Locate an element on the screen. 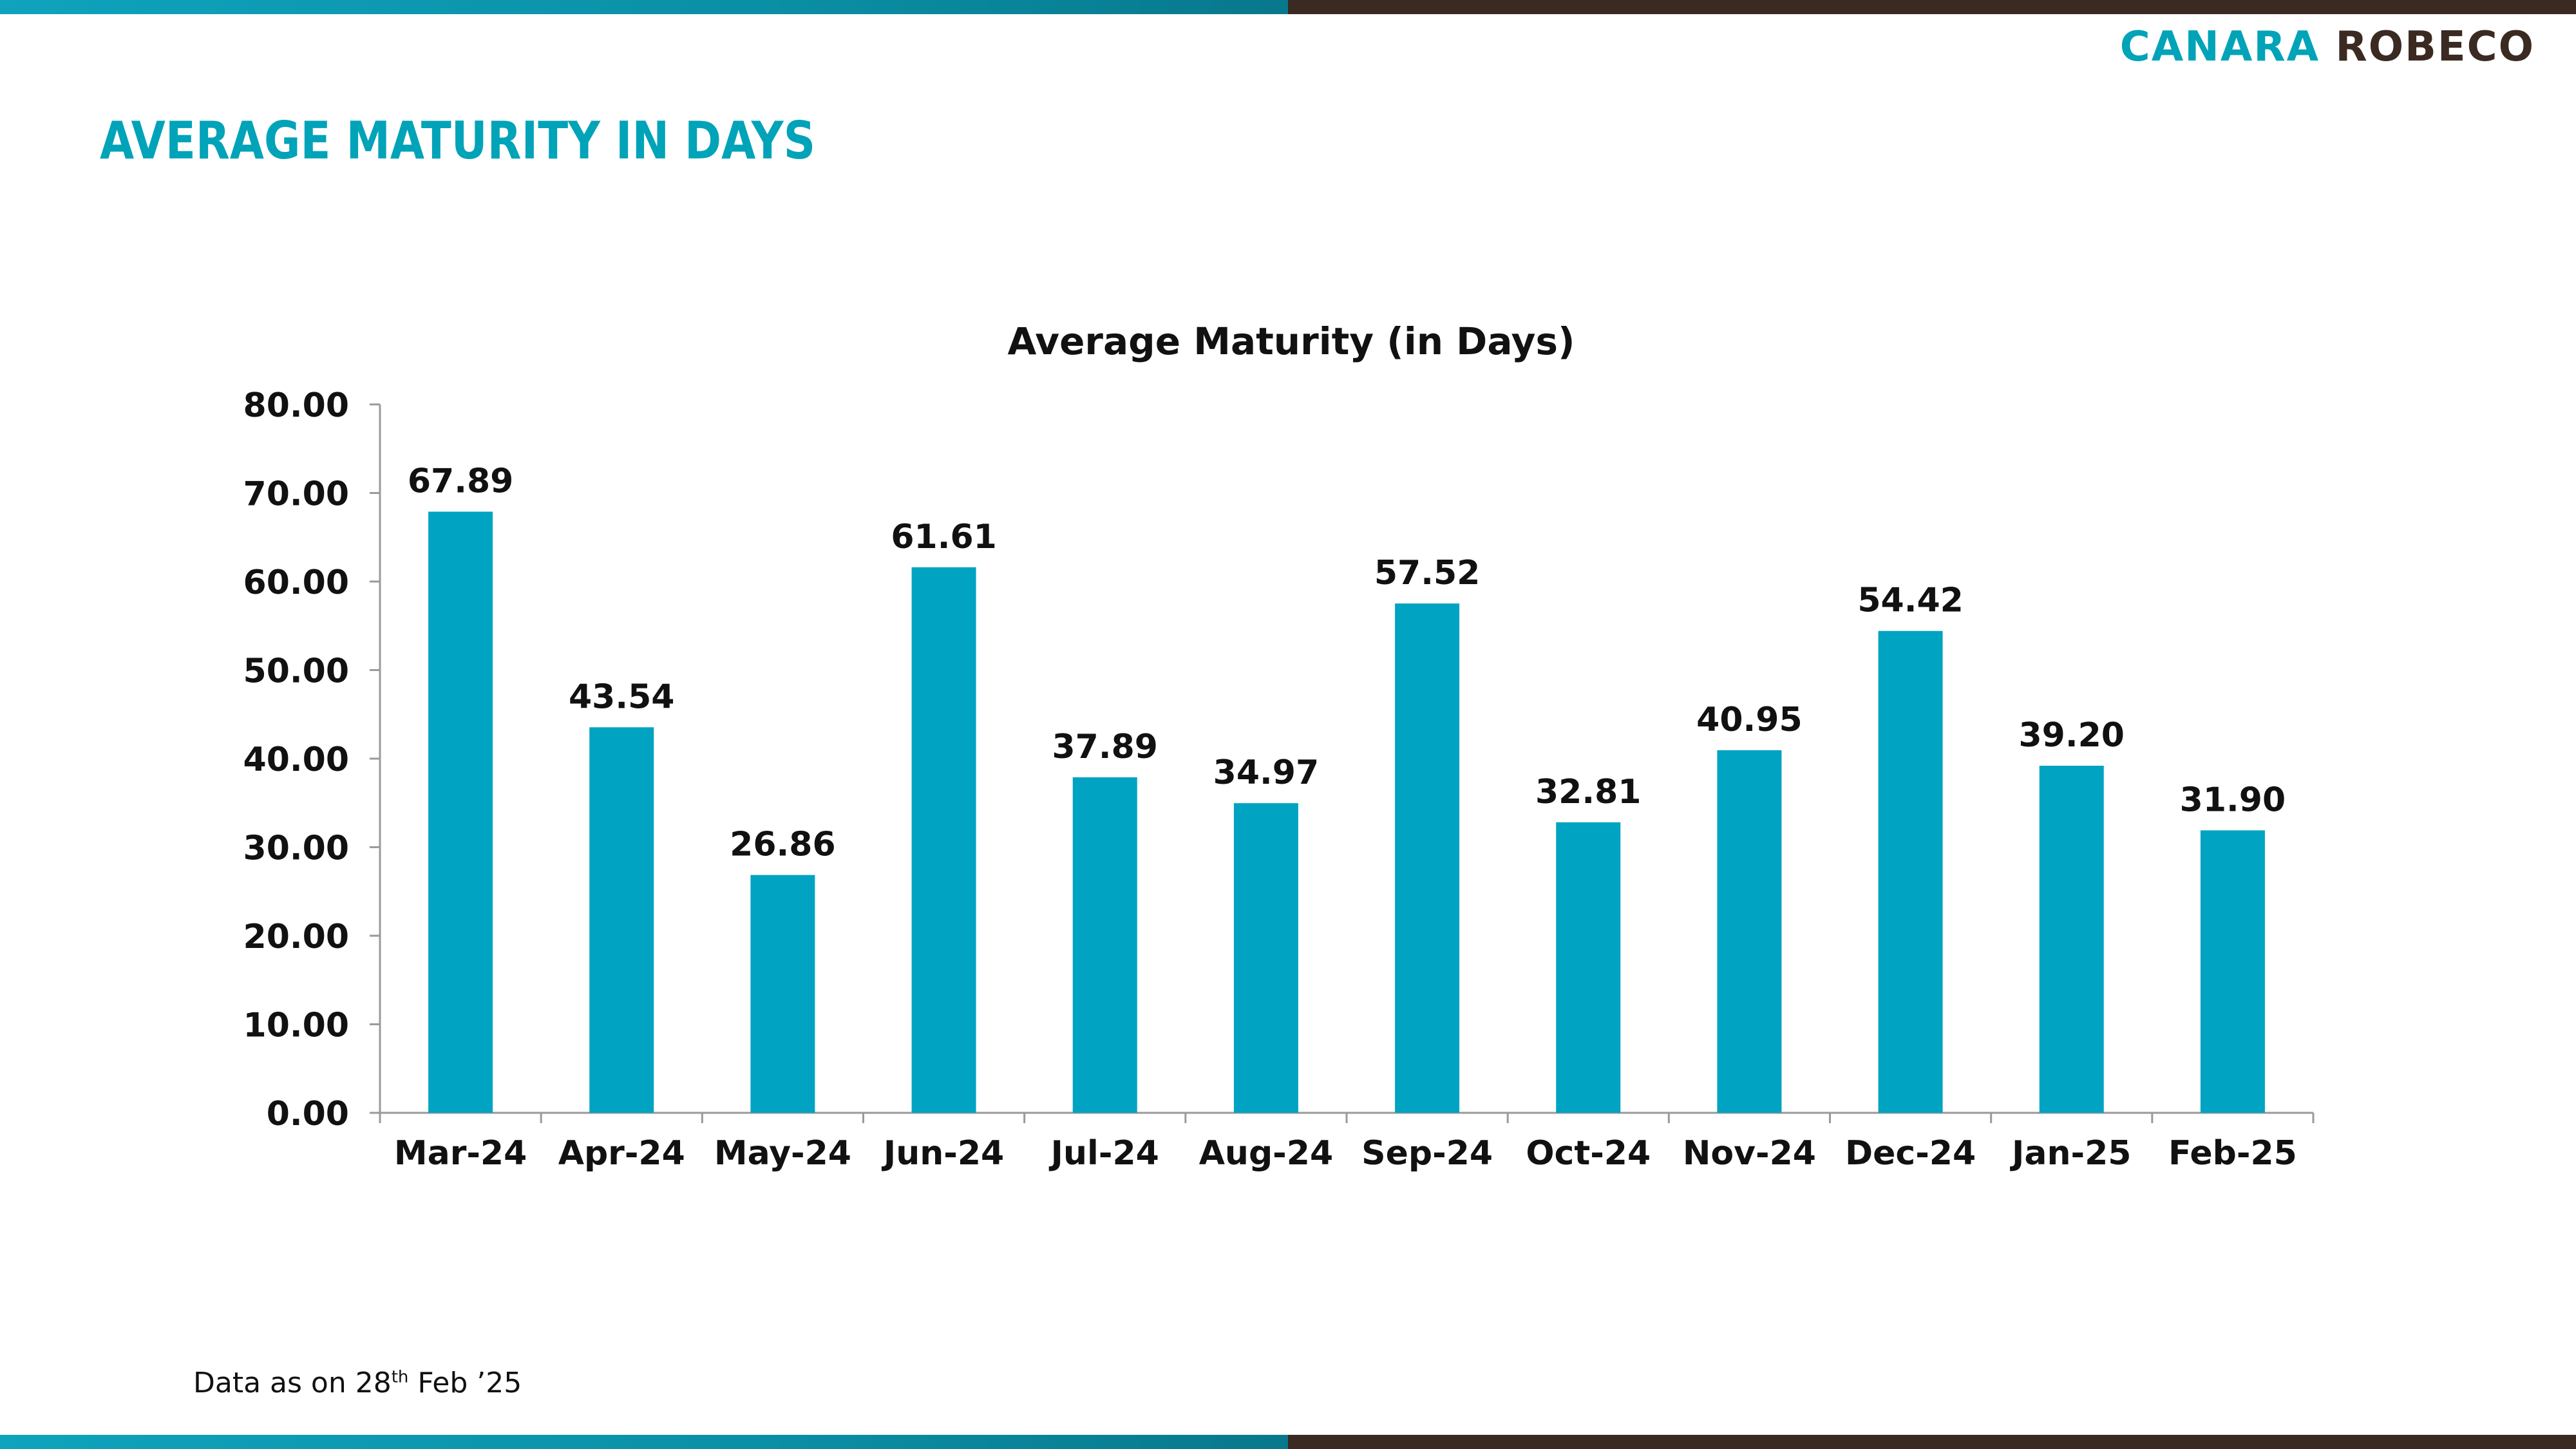 This screenshot has height=1449, width=2576. y-tick-label: 50.00 is located at coordinates (296, 671).